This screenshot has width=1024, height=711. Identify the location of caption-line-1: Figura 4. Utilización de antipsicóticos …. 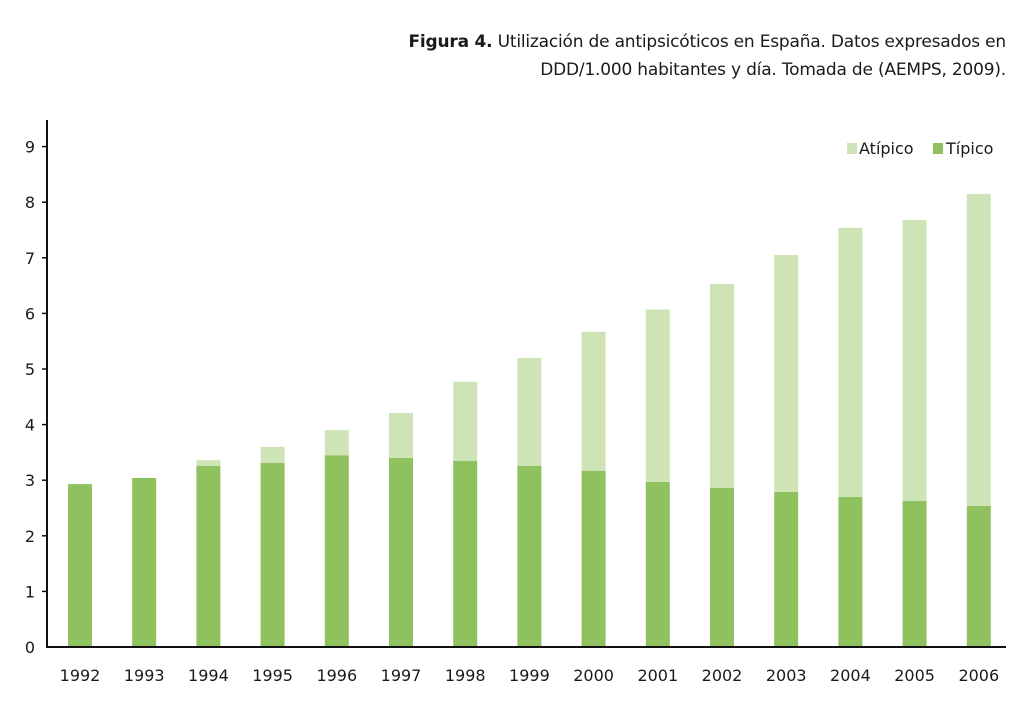
(707, 42).